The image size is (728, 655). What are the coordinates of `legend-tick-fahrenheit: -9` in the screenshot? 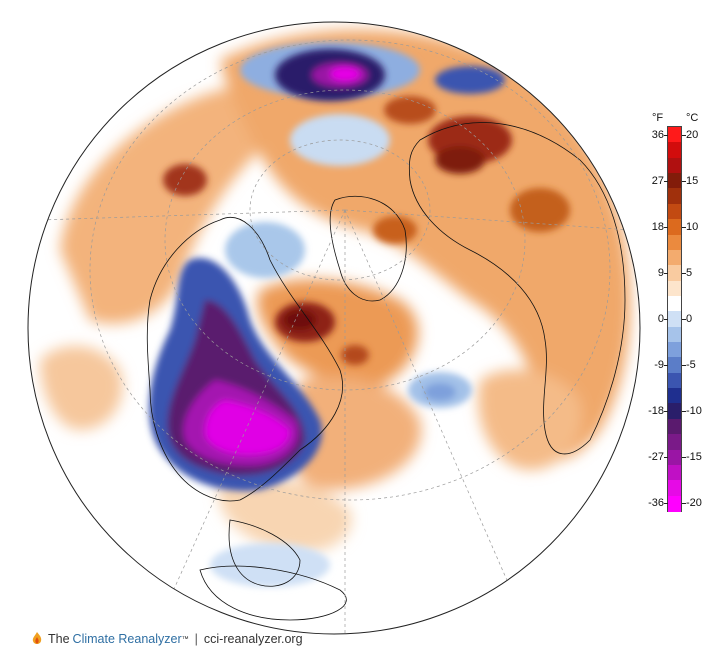 It's located at (659, 365).